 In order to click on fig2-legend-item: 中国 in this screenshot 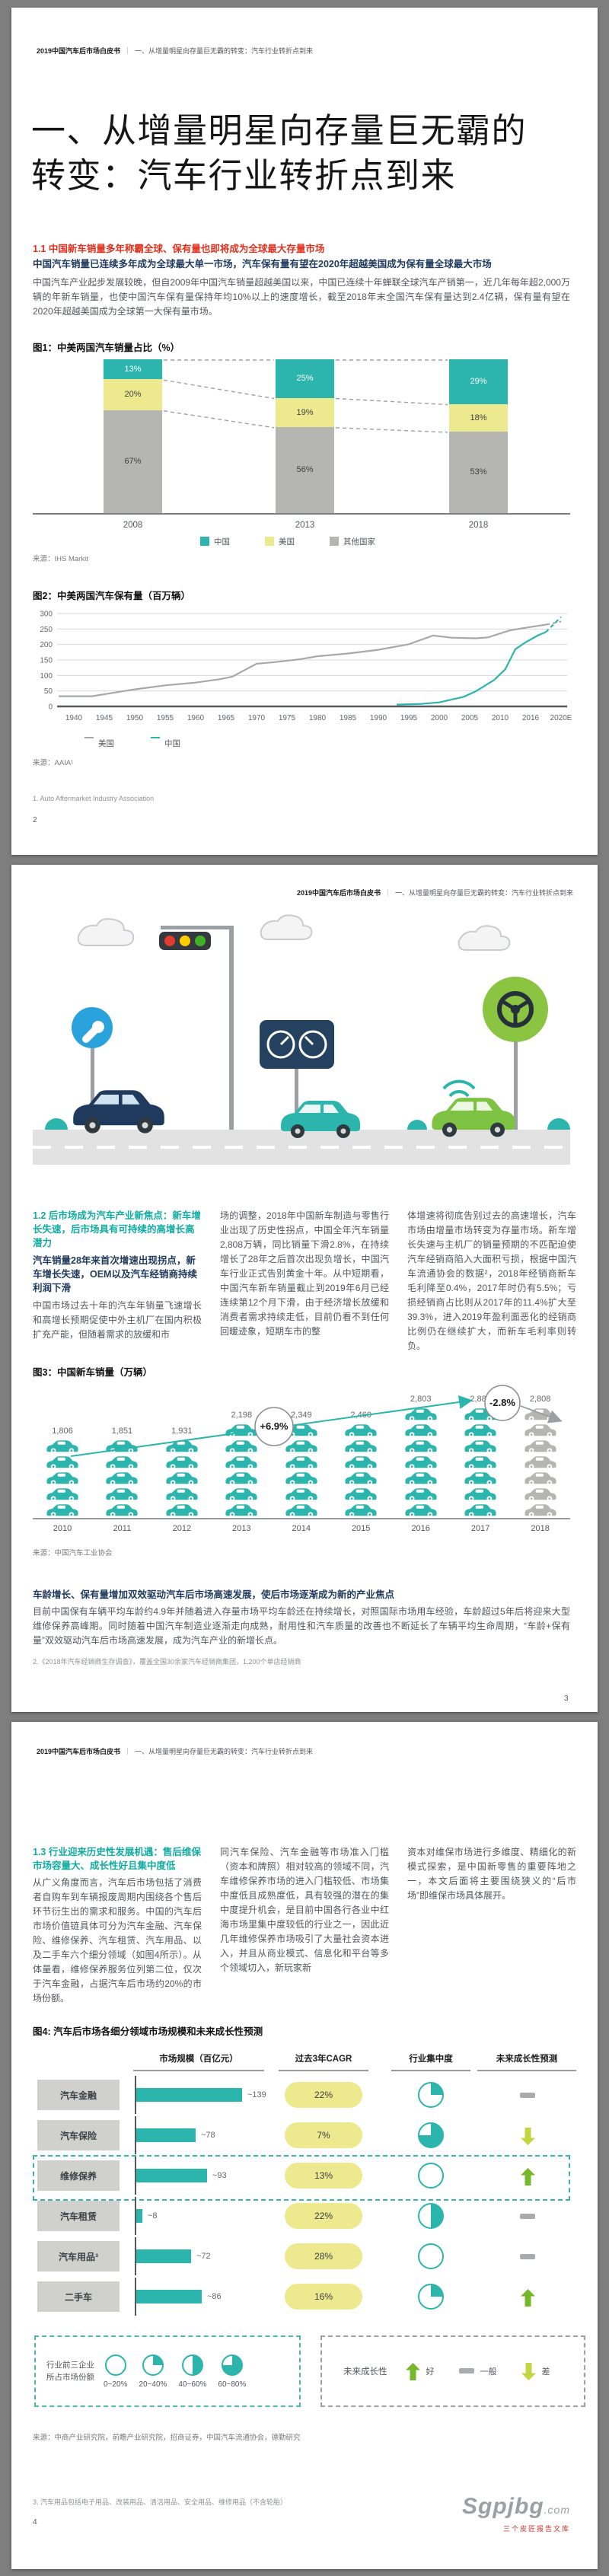, I will do `click(165, 743)`.